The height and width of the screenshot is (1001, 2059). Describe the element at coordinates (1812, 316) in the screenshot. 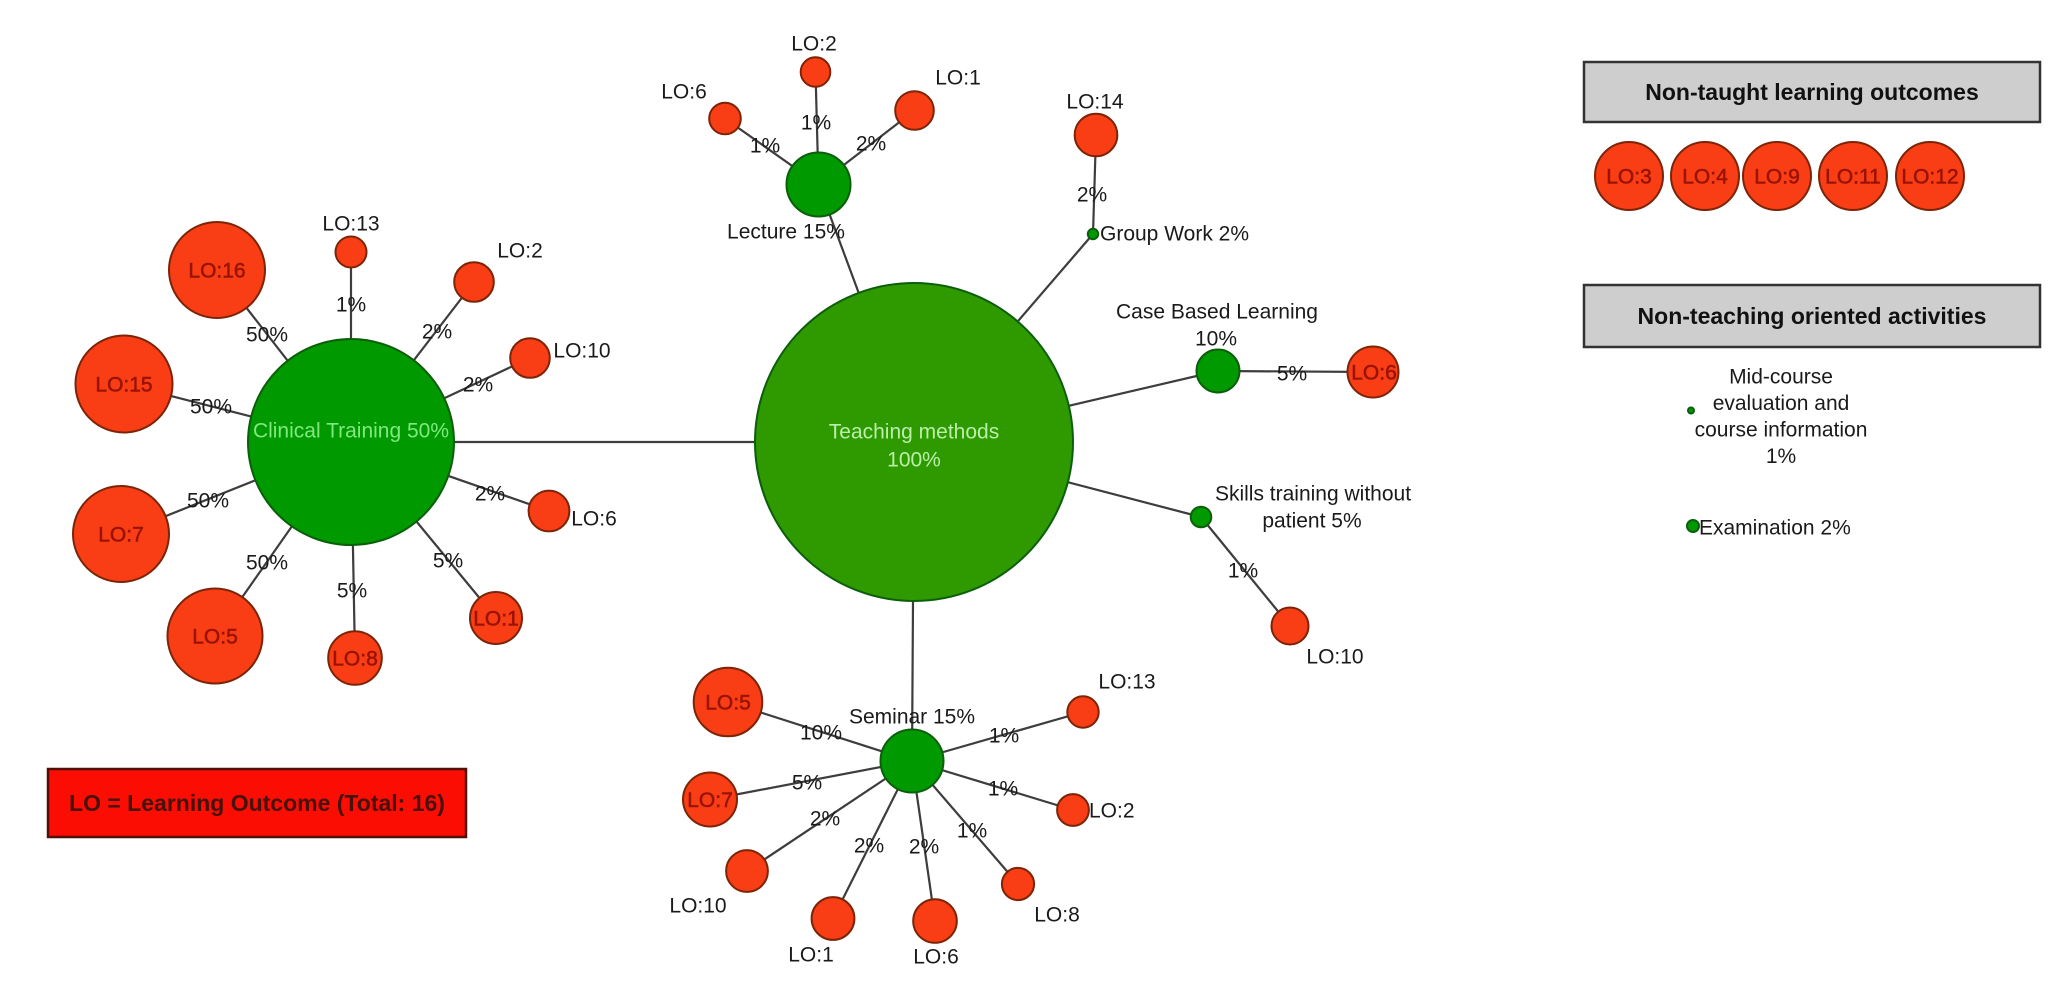

I see `svg-text:Non-teaching oriented activiti: Non-teaching oriented activities` at that location.